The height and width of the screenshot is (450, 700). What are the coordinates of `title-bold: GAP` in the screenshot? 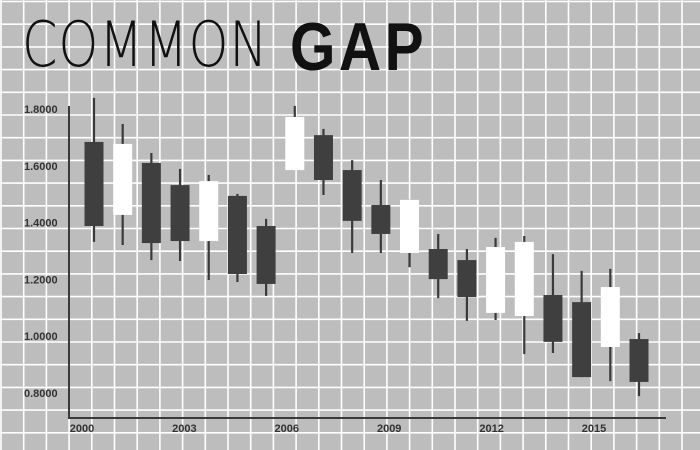 It's located at (359, 47).